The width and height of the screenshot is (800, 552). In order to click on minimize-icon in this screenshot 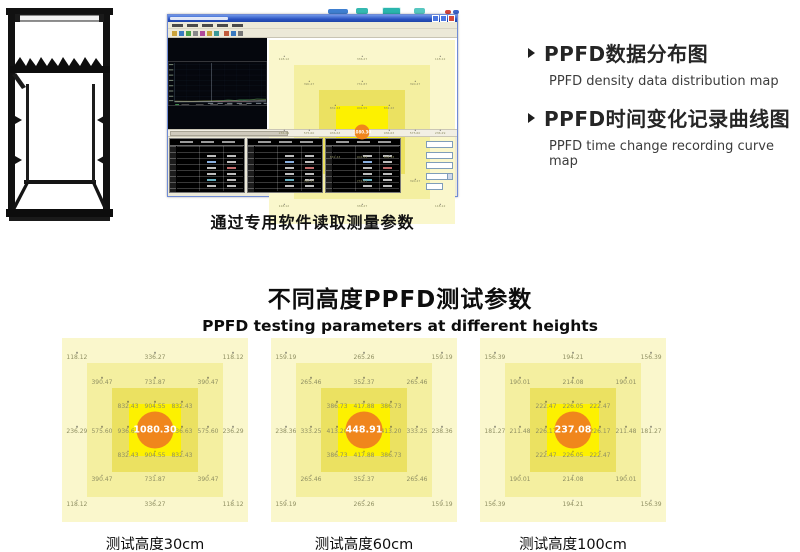, I will do `click(435, 18)`.